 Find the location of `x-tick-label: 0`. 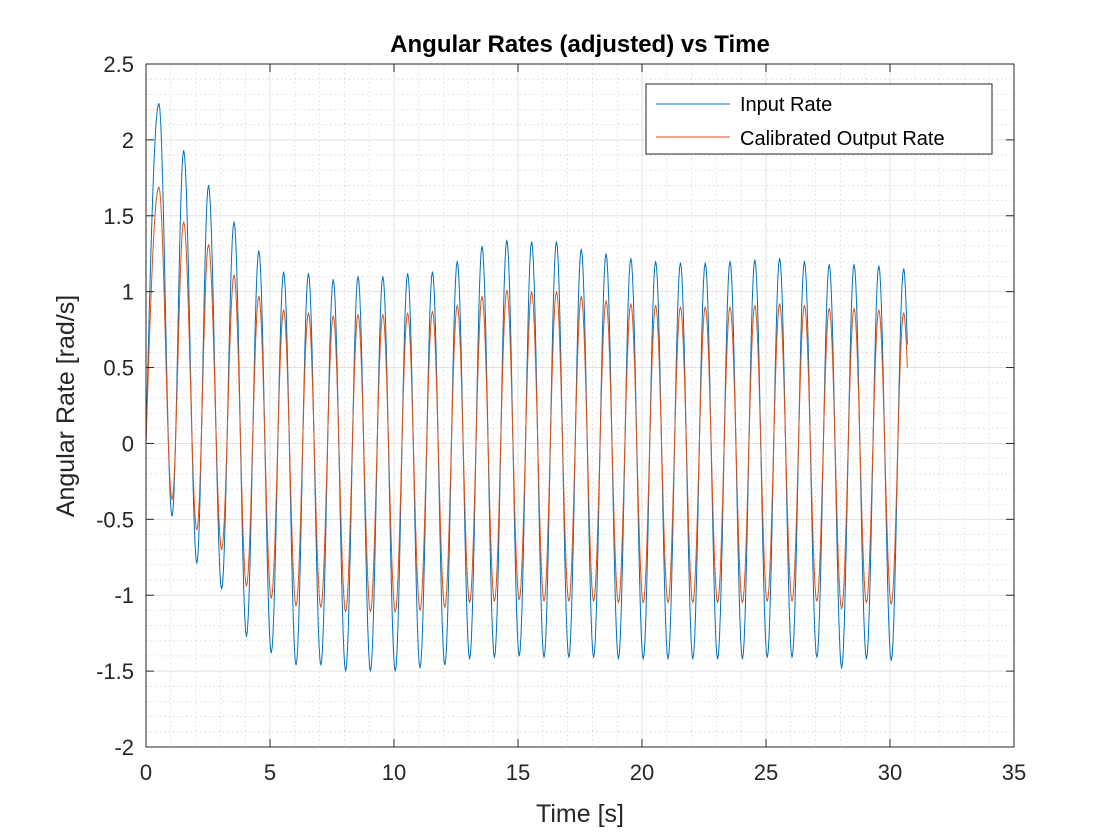

x-tick-label: 0 is located at coordinates (146, 772).